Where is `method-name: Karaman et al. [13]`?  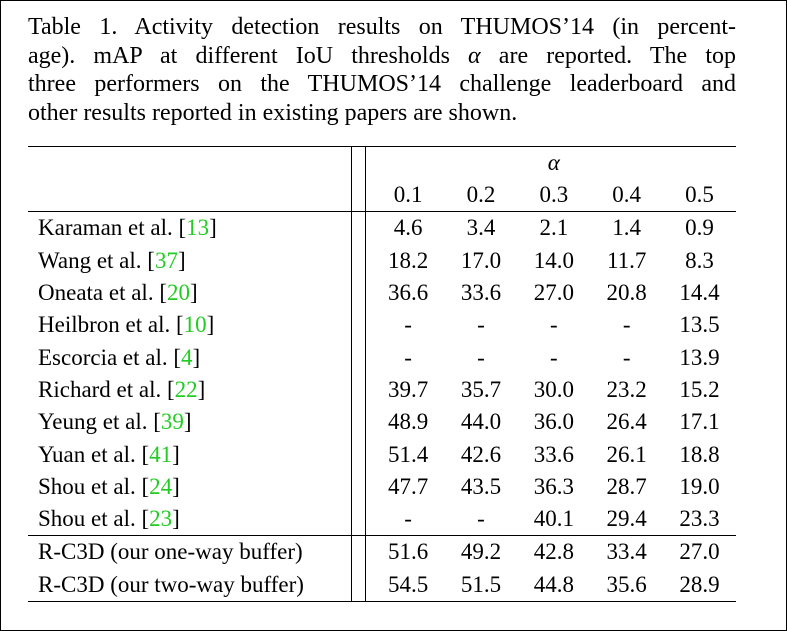
method-name: Karaman et al. [13] is located at coordinates (190, 228).